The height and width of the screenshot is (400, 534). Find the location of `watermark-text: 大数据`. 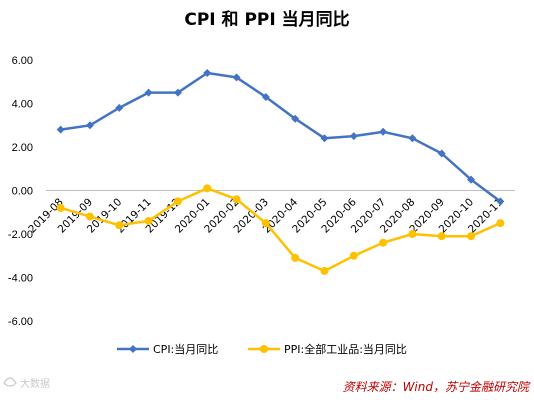

watermark-text: 大数据 is located at coordinates (35, 383).